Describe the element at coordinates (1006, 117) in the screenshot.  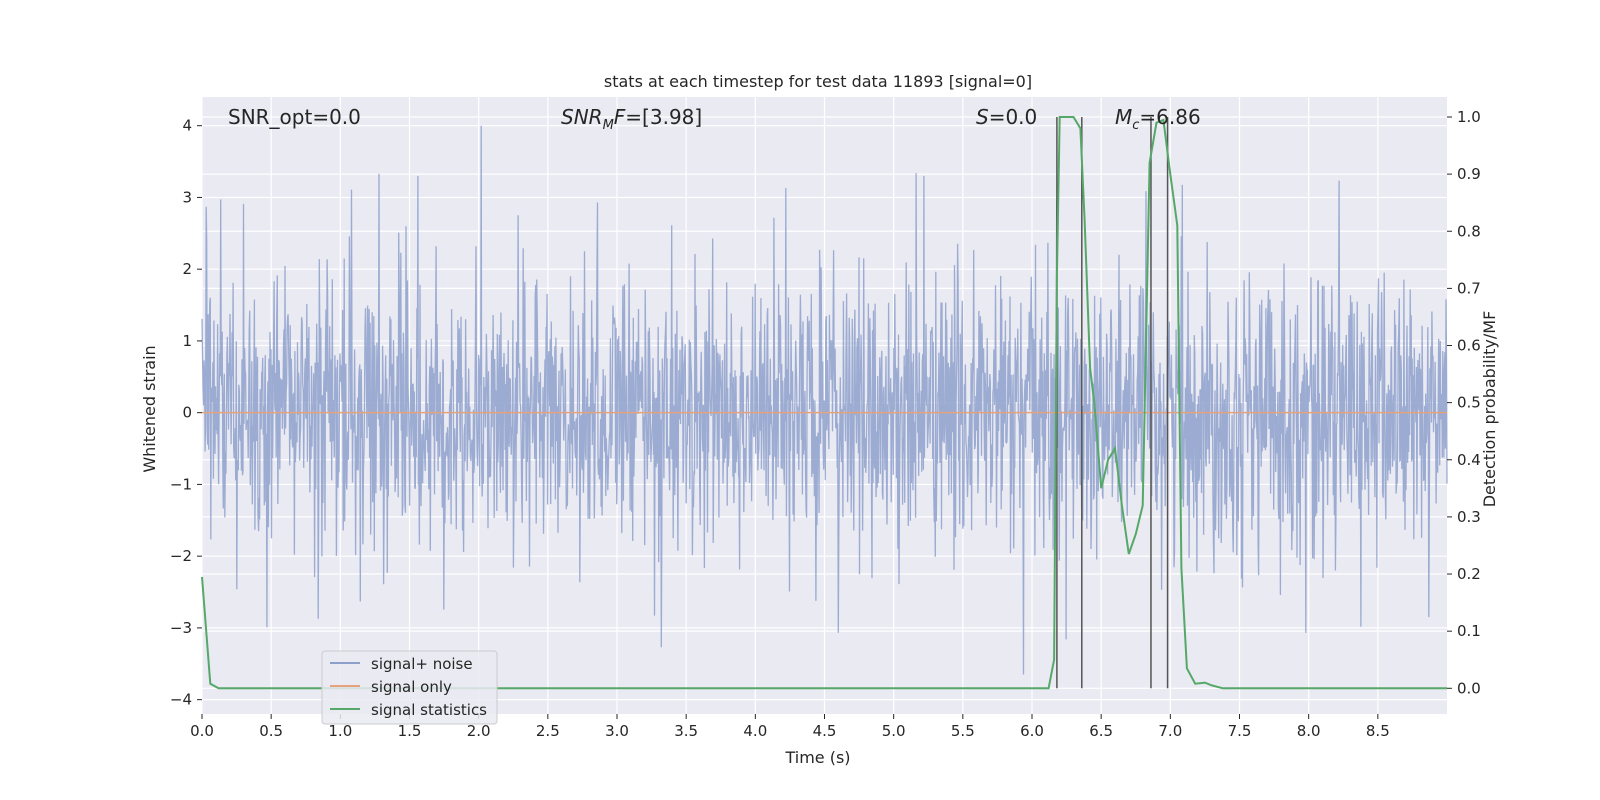
I see `annotation-s: S=0.0` at that location.